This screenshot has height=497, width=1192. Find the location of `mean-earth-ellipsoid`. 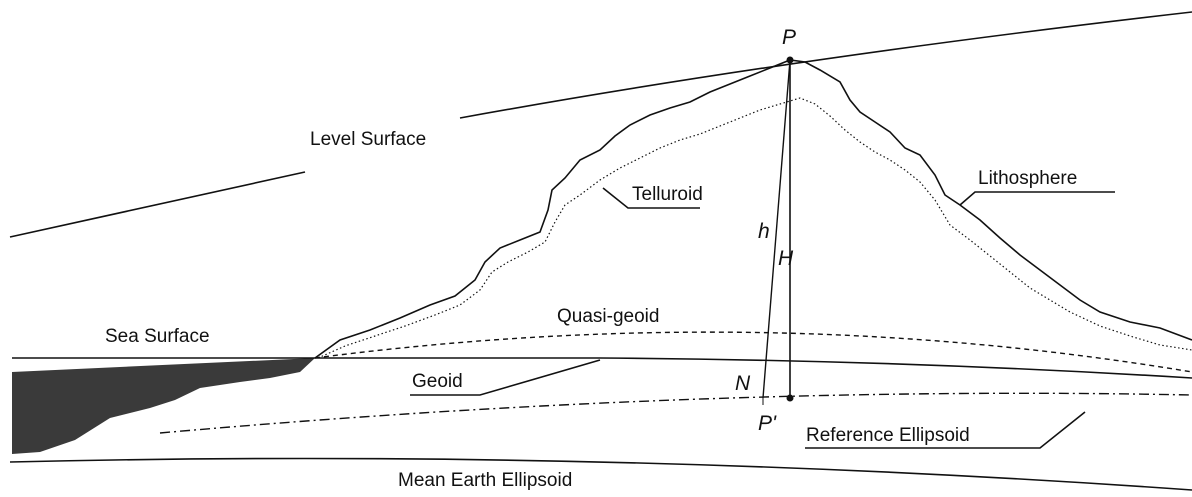

mean-earth-ellipsoid is located at coordinates (600, 474).